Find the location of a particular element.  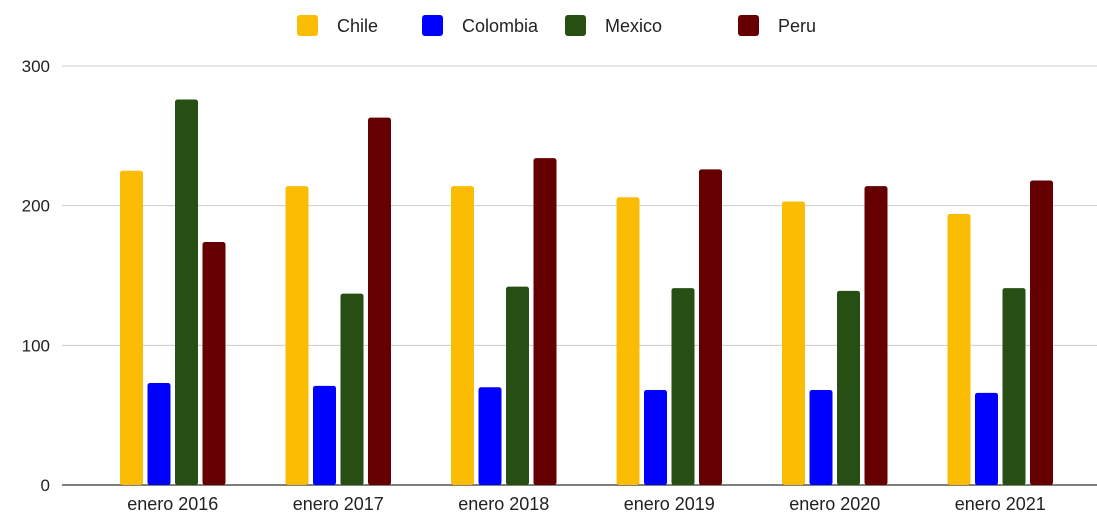

x-tick-label: enero 2017 is located at coordinates (338, 504).